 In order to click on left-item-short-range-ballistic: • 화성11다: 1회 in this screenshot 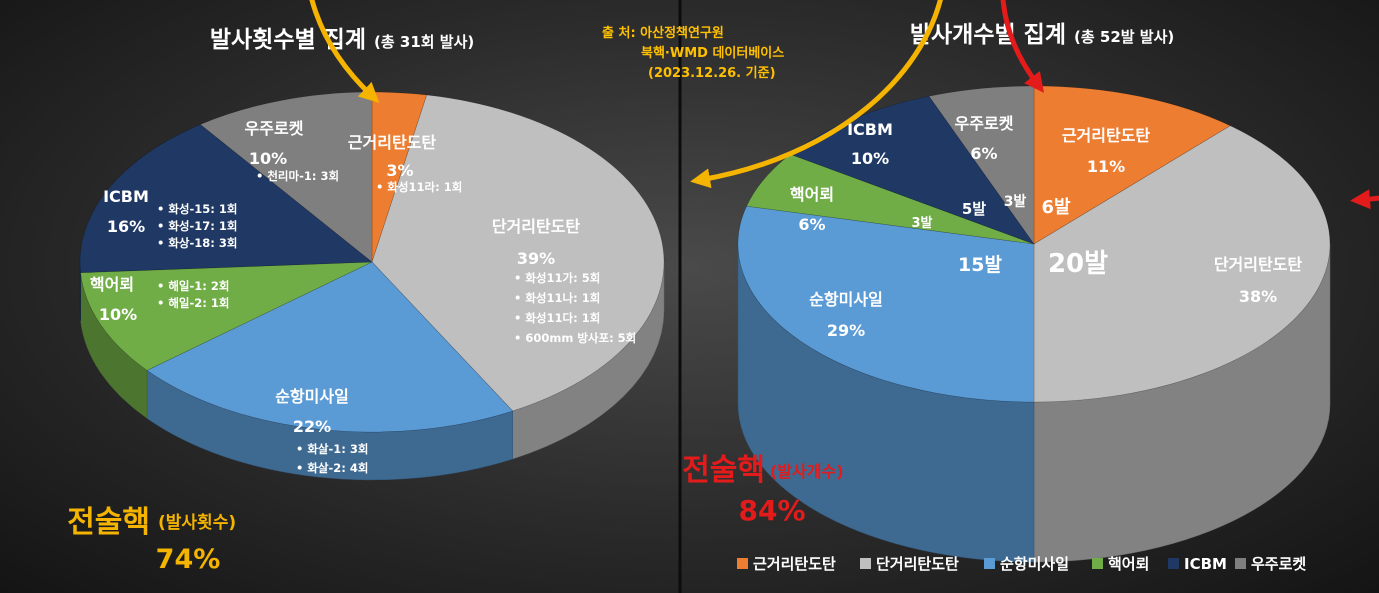, I will do `click(557, 318)`.